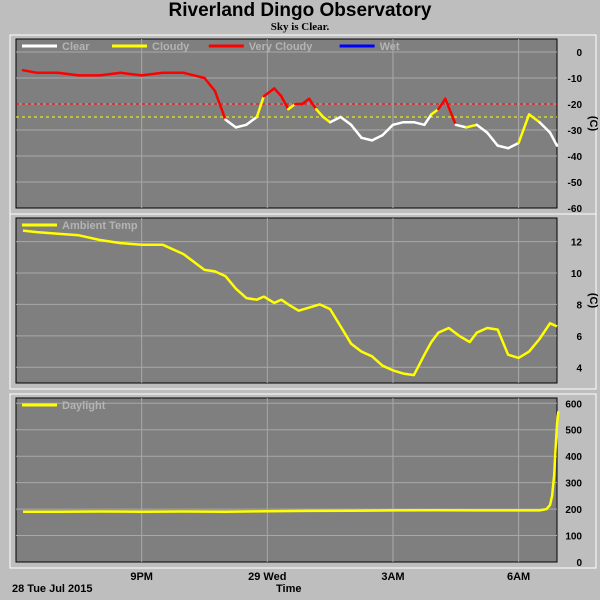 The image size is (600, 600). I want to click on y-tick-label: 100, so click(573, 537).